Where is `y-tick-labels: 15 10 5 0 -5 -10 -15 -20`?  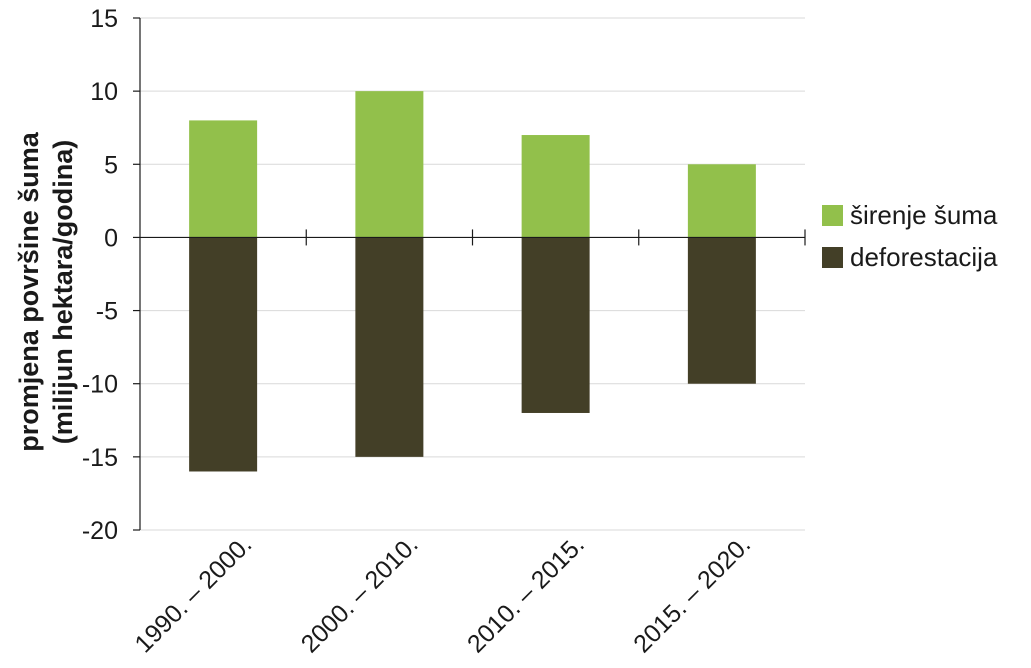 y-tick-labels: 15 10 5 0 -5 -10 -15 -20 is located at coordinates (100, 275).